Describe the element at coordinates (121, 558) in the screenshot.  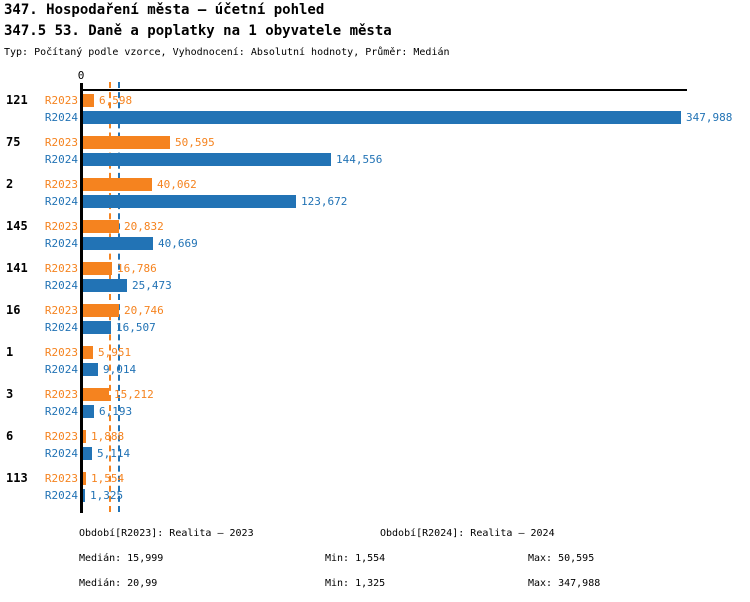
I see `stat-median-r2023: Medián: 15,999` at that location.